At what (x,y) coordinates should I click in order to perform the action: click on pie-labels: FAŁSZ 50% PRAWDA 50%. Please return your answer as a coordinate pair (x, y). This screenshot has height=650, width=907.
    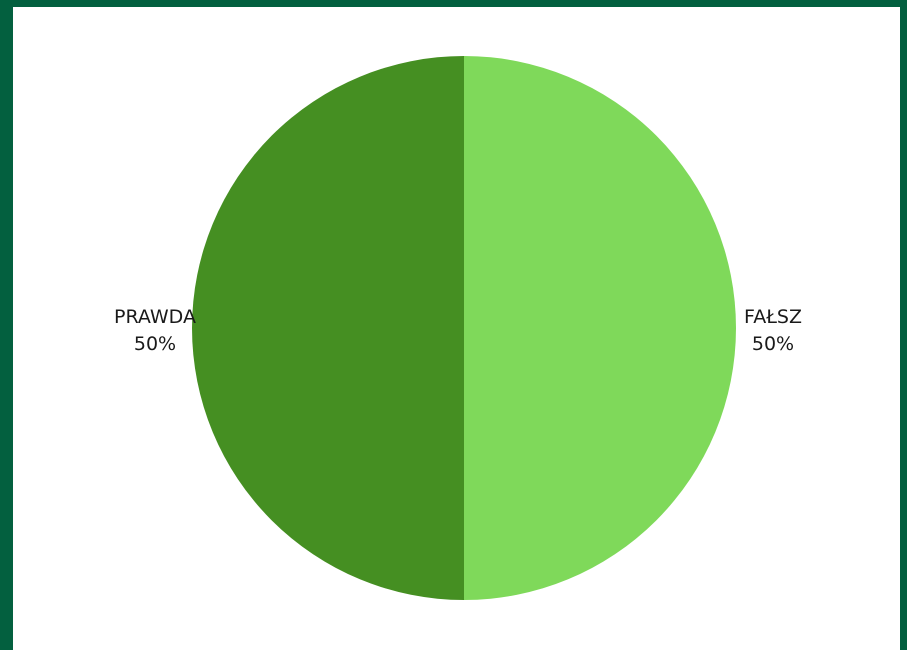
    Looking at the image, I should click on (458, 330).